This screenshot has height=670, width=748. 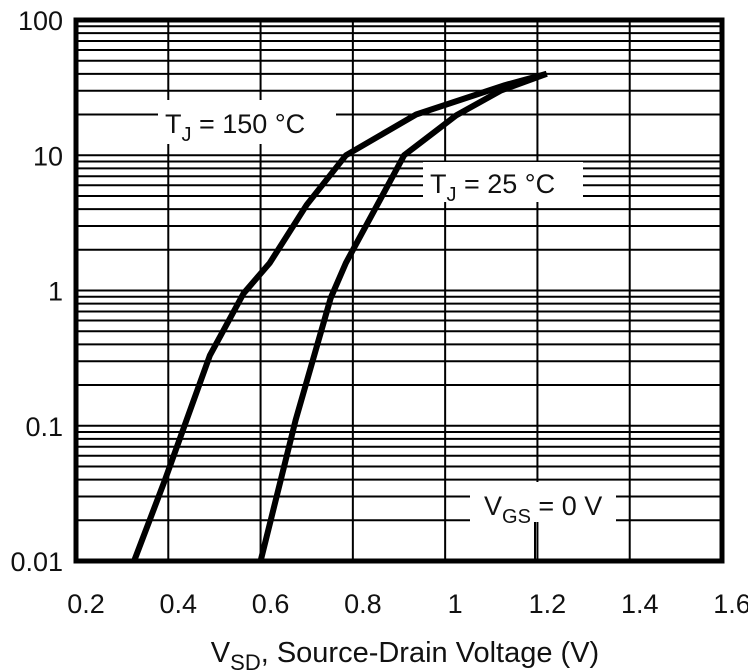 I want to click on x-tick-label: 1.4, so click(x=640, y=604).